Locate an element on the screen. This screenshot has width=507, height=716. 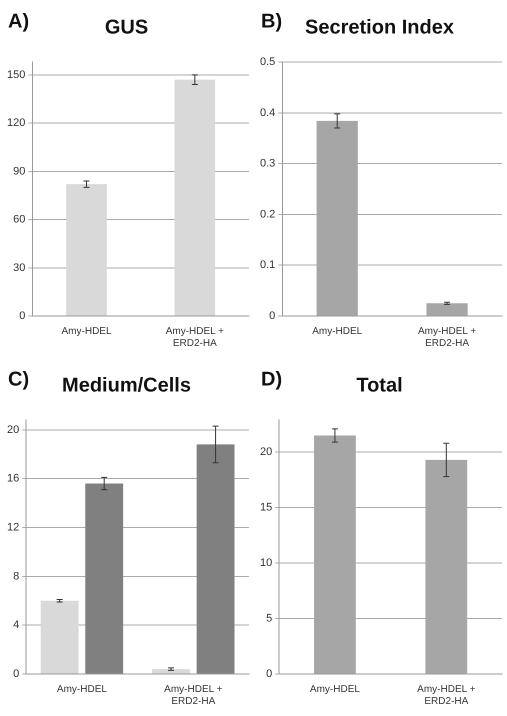
y-tick-label: 0.3 is located at coordinates (268, 164).